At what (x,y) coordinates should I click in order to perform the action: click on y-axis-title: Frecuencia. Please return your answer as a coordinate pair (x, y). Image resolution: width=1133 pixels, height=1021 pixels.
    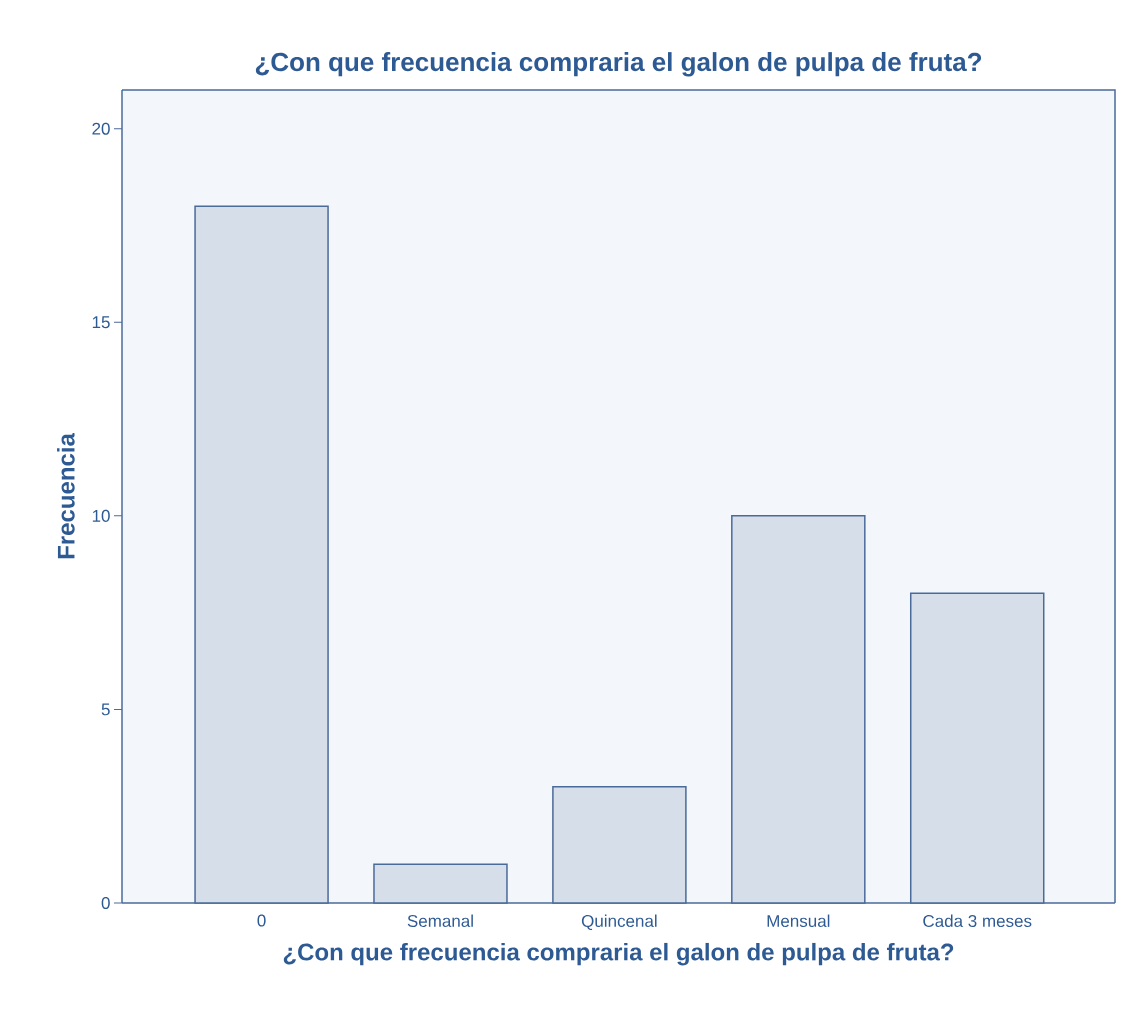
    Looking at the image, I should click on (66, 495).